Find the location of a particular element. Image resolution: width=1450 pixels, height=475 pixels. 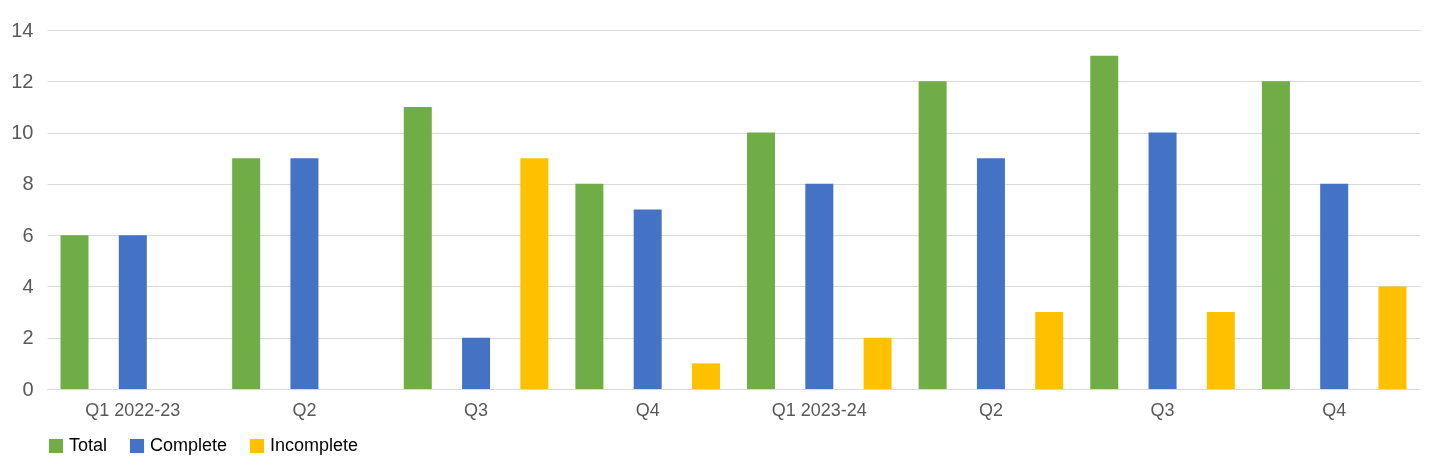

y-tick-label: 10 is located at coordinates (22, 132).